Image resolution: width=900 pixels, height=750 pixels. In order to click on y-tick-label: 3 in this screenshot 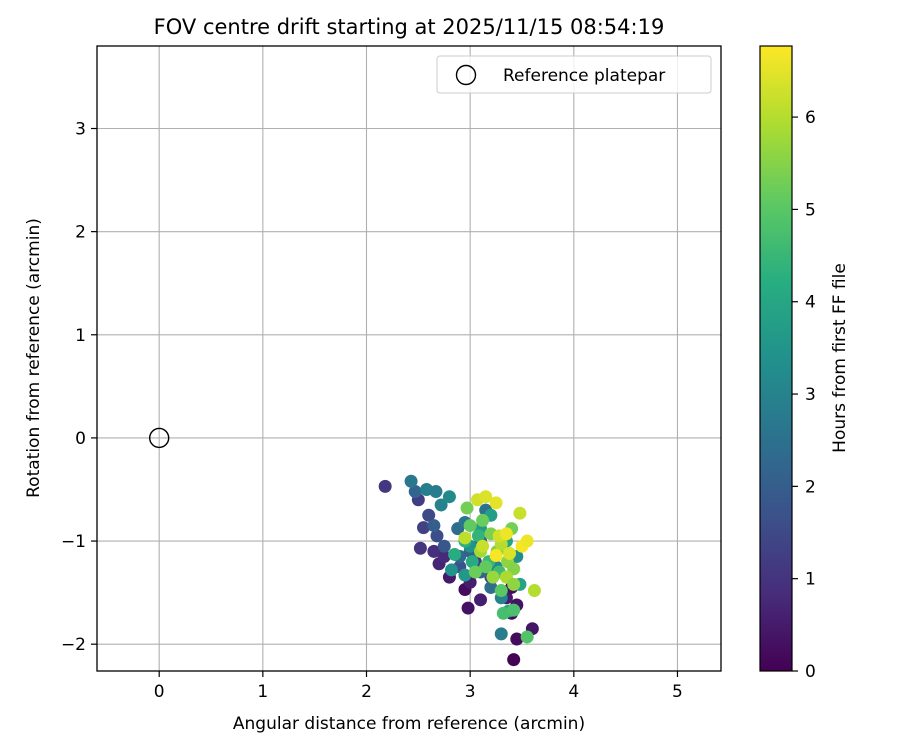, I will do `click(80, 130)`.